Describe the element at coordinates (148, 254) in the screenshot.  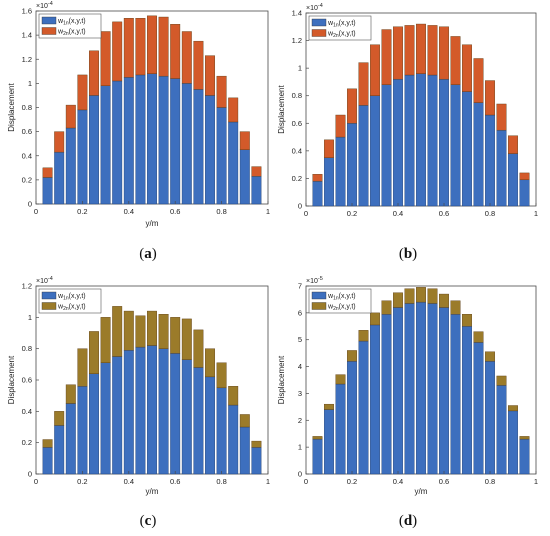
I see `panel-caption: (a)` at that location.